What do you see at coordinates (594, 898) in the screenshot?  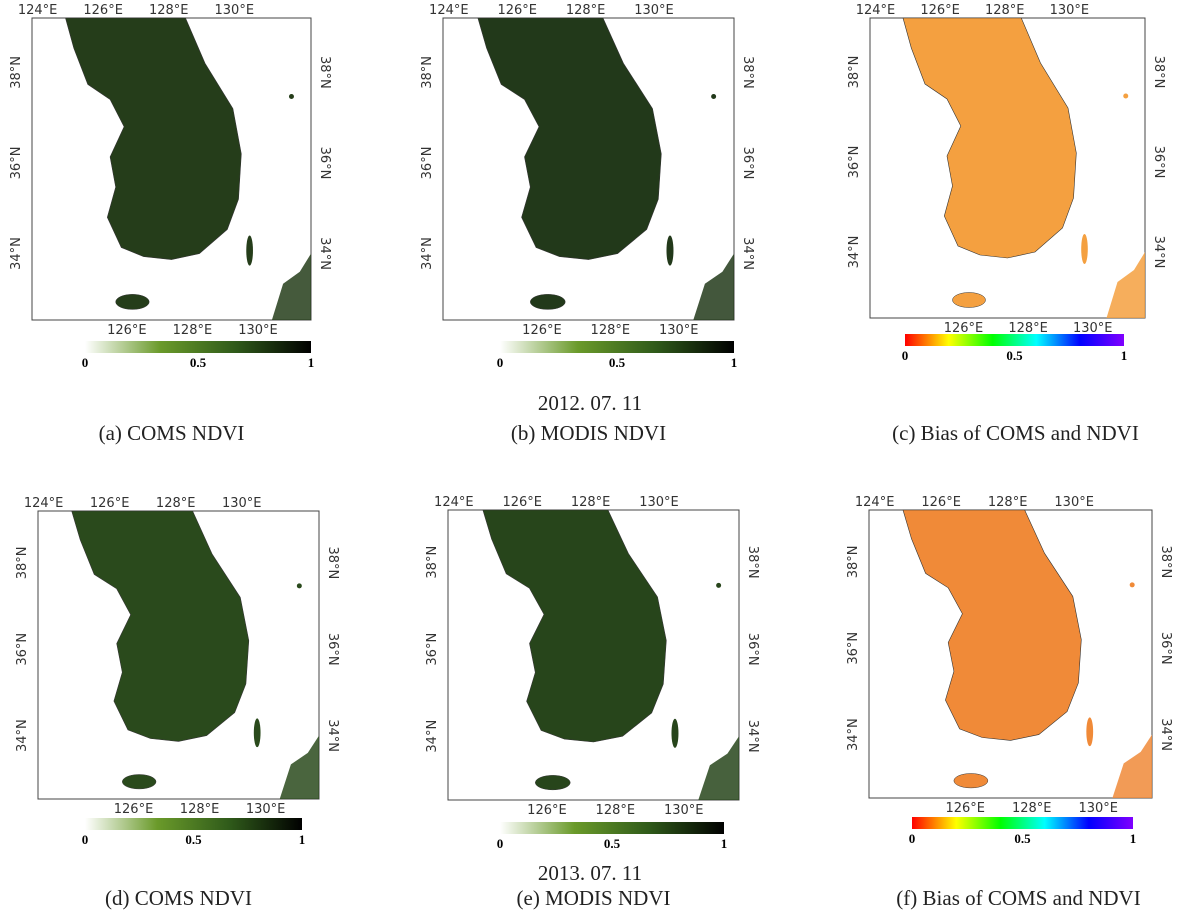 I see `panel-caption: (e) MODIS NDVI` at bounding box center [594, 898].